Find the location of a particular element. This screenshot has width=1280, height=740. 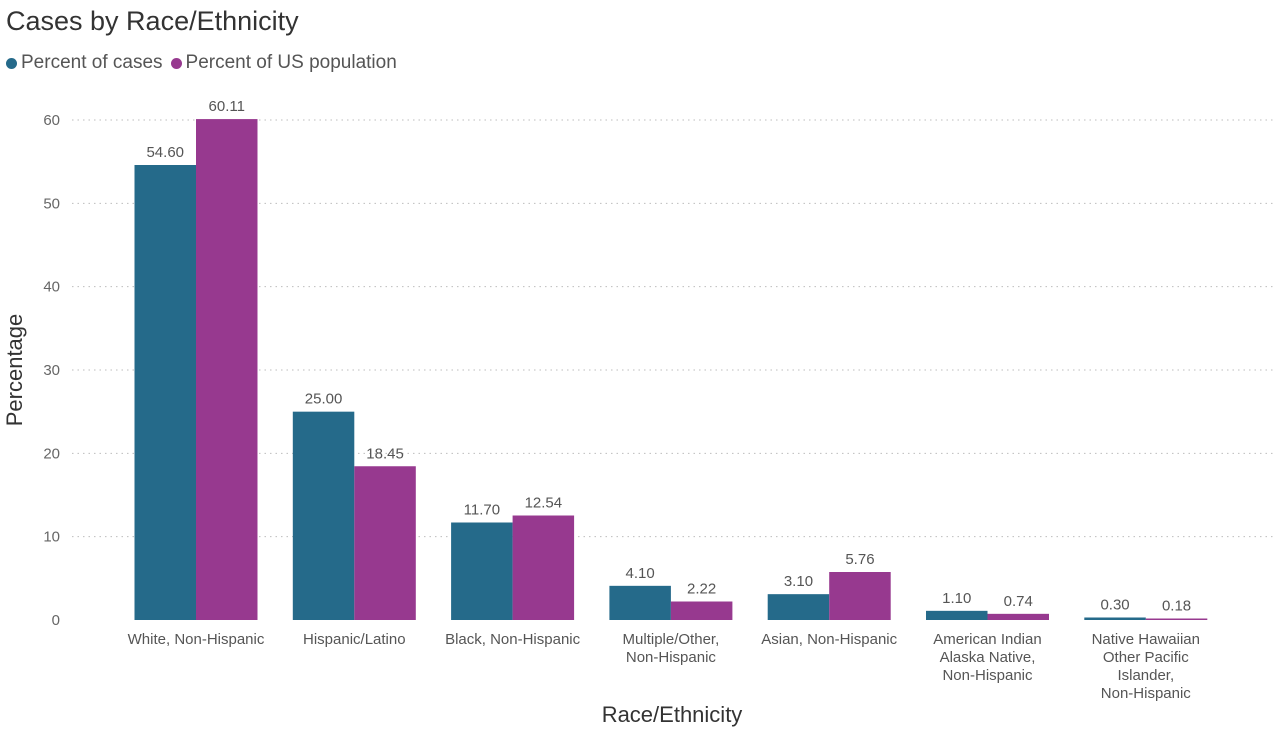

data-label: 3.10 is located at coordinates (798, 581).